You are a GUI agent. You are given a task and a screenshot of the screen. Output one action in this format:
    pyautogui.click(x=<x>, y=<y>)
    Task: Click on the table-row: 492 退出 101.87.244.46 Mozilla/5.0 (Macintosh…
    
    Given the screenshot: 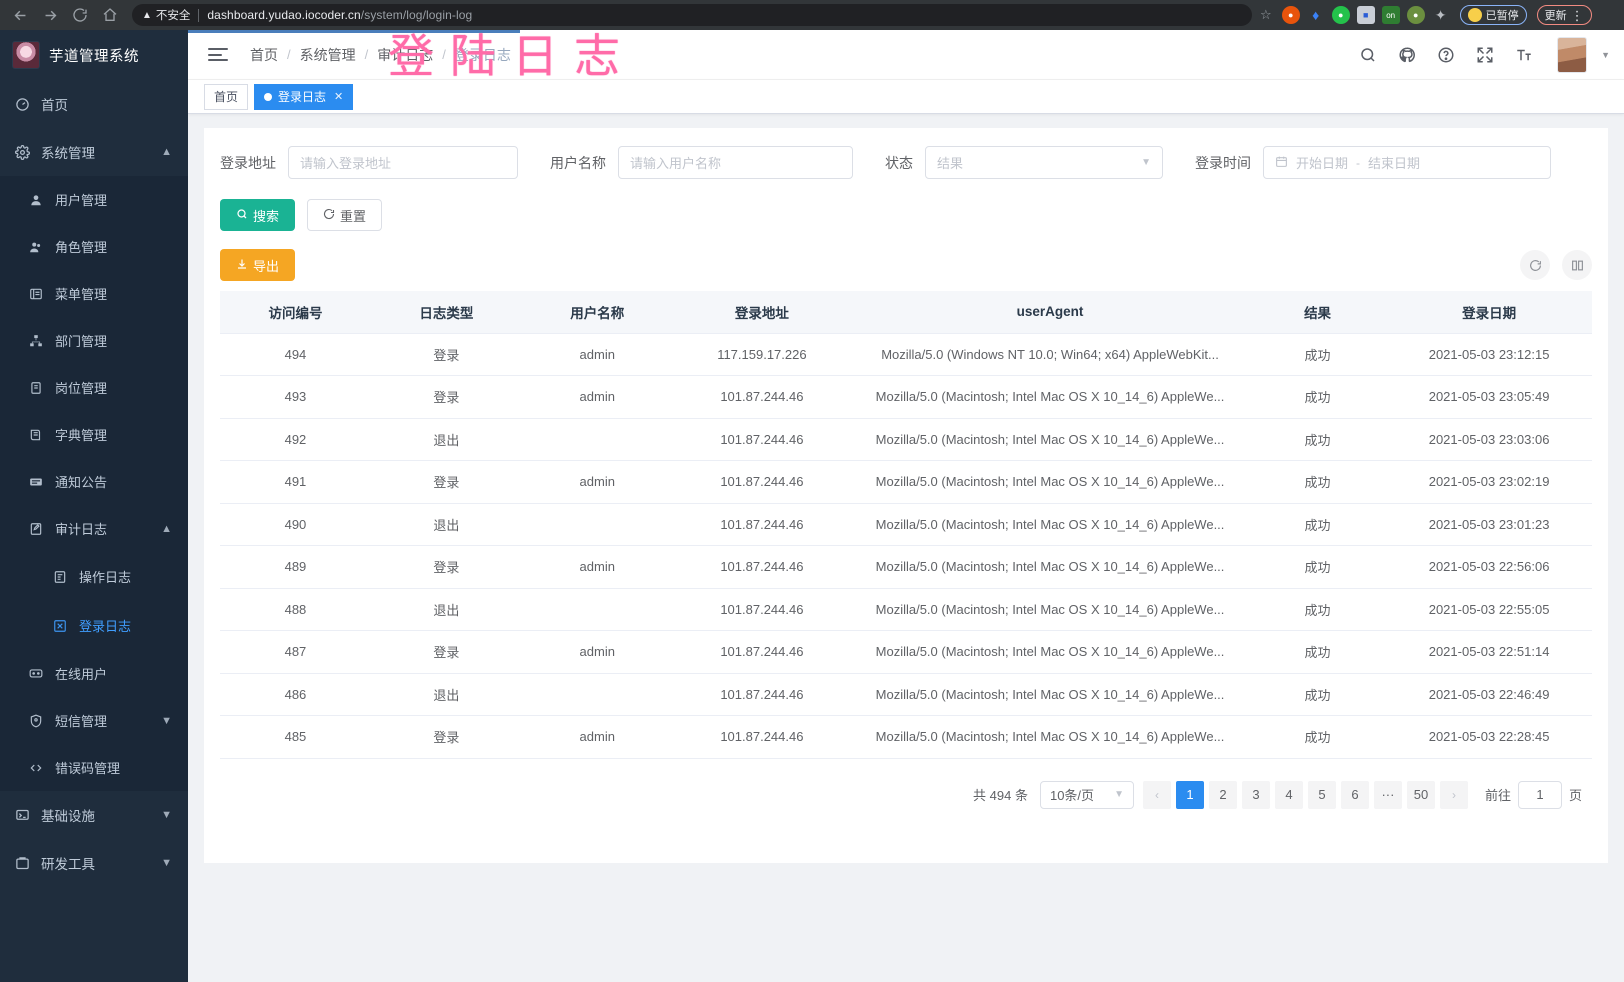 What is the action you would take?
    pyautogui.click(x=906, y=439)
    